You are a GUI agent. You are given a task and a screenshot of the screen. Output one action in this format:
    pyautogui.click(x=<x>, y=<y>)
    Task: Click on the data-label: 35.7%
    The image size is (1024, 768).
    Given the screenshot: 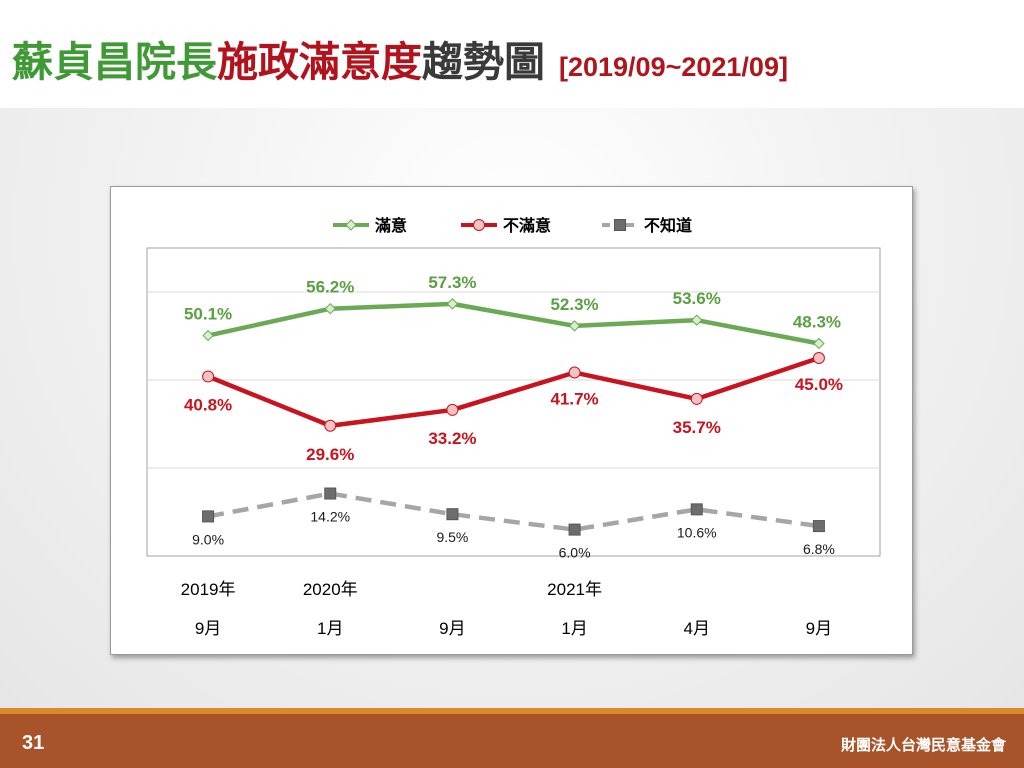 What is the action you would take?
    pyautogui.click(x=697, y=427)
    